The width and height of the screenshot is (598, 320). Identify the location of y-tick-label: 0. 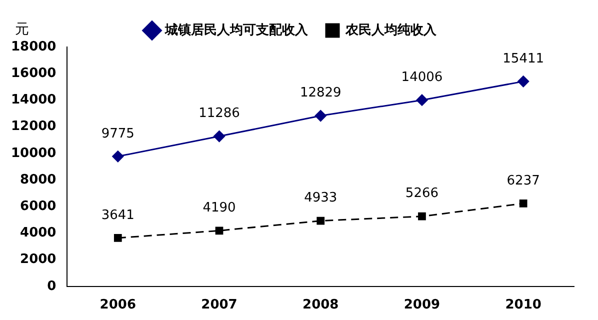
(51, 286).